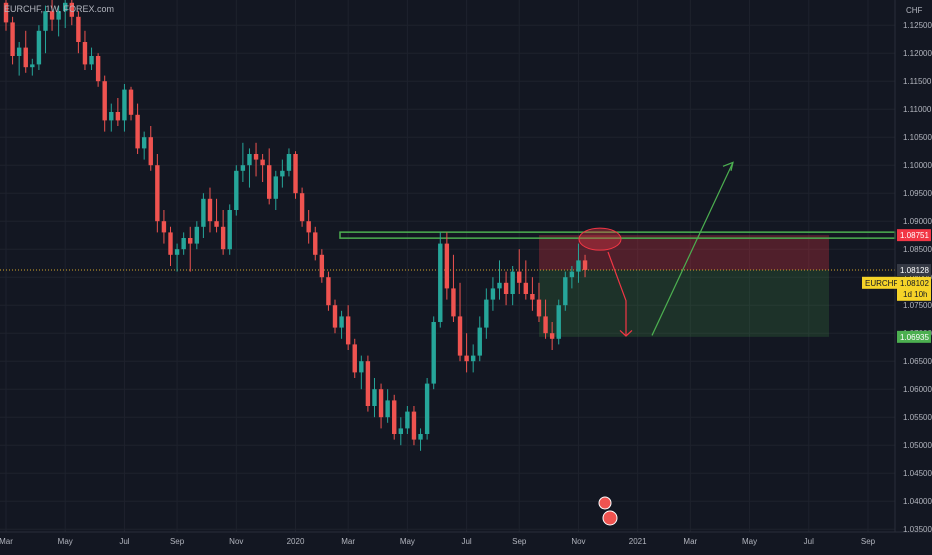  Describe the element at coordinates (917, 53) in the screenshot. I see `y-tick-label: 1.12000` at that location.